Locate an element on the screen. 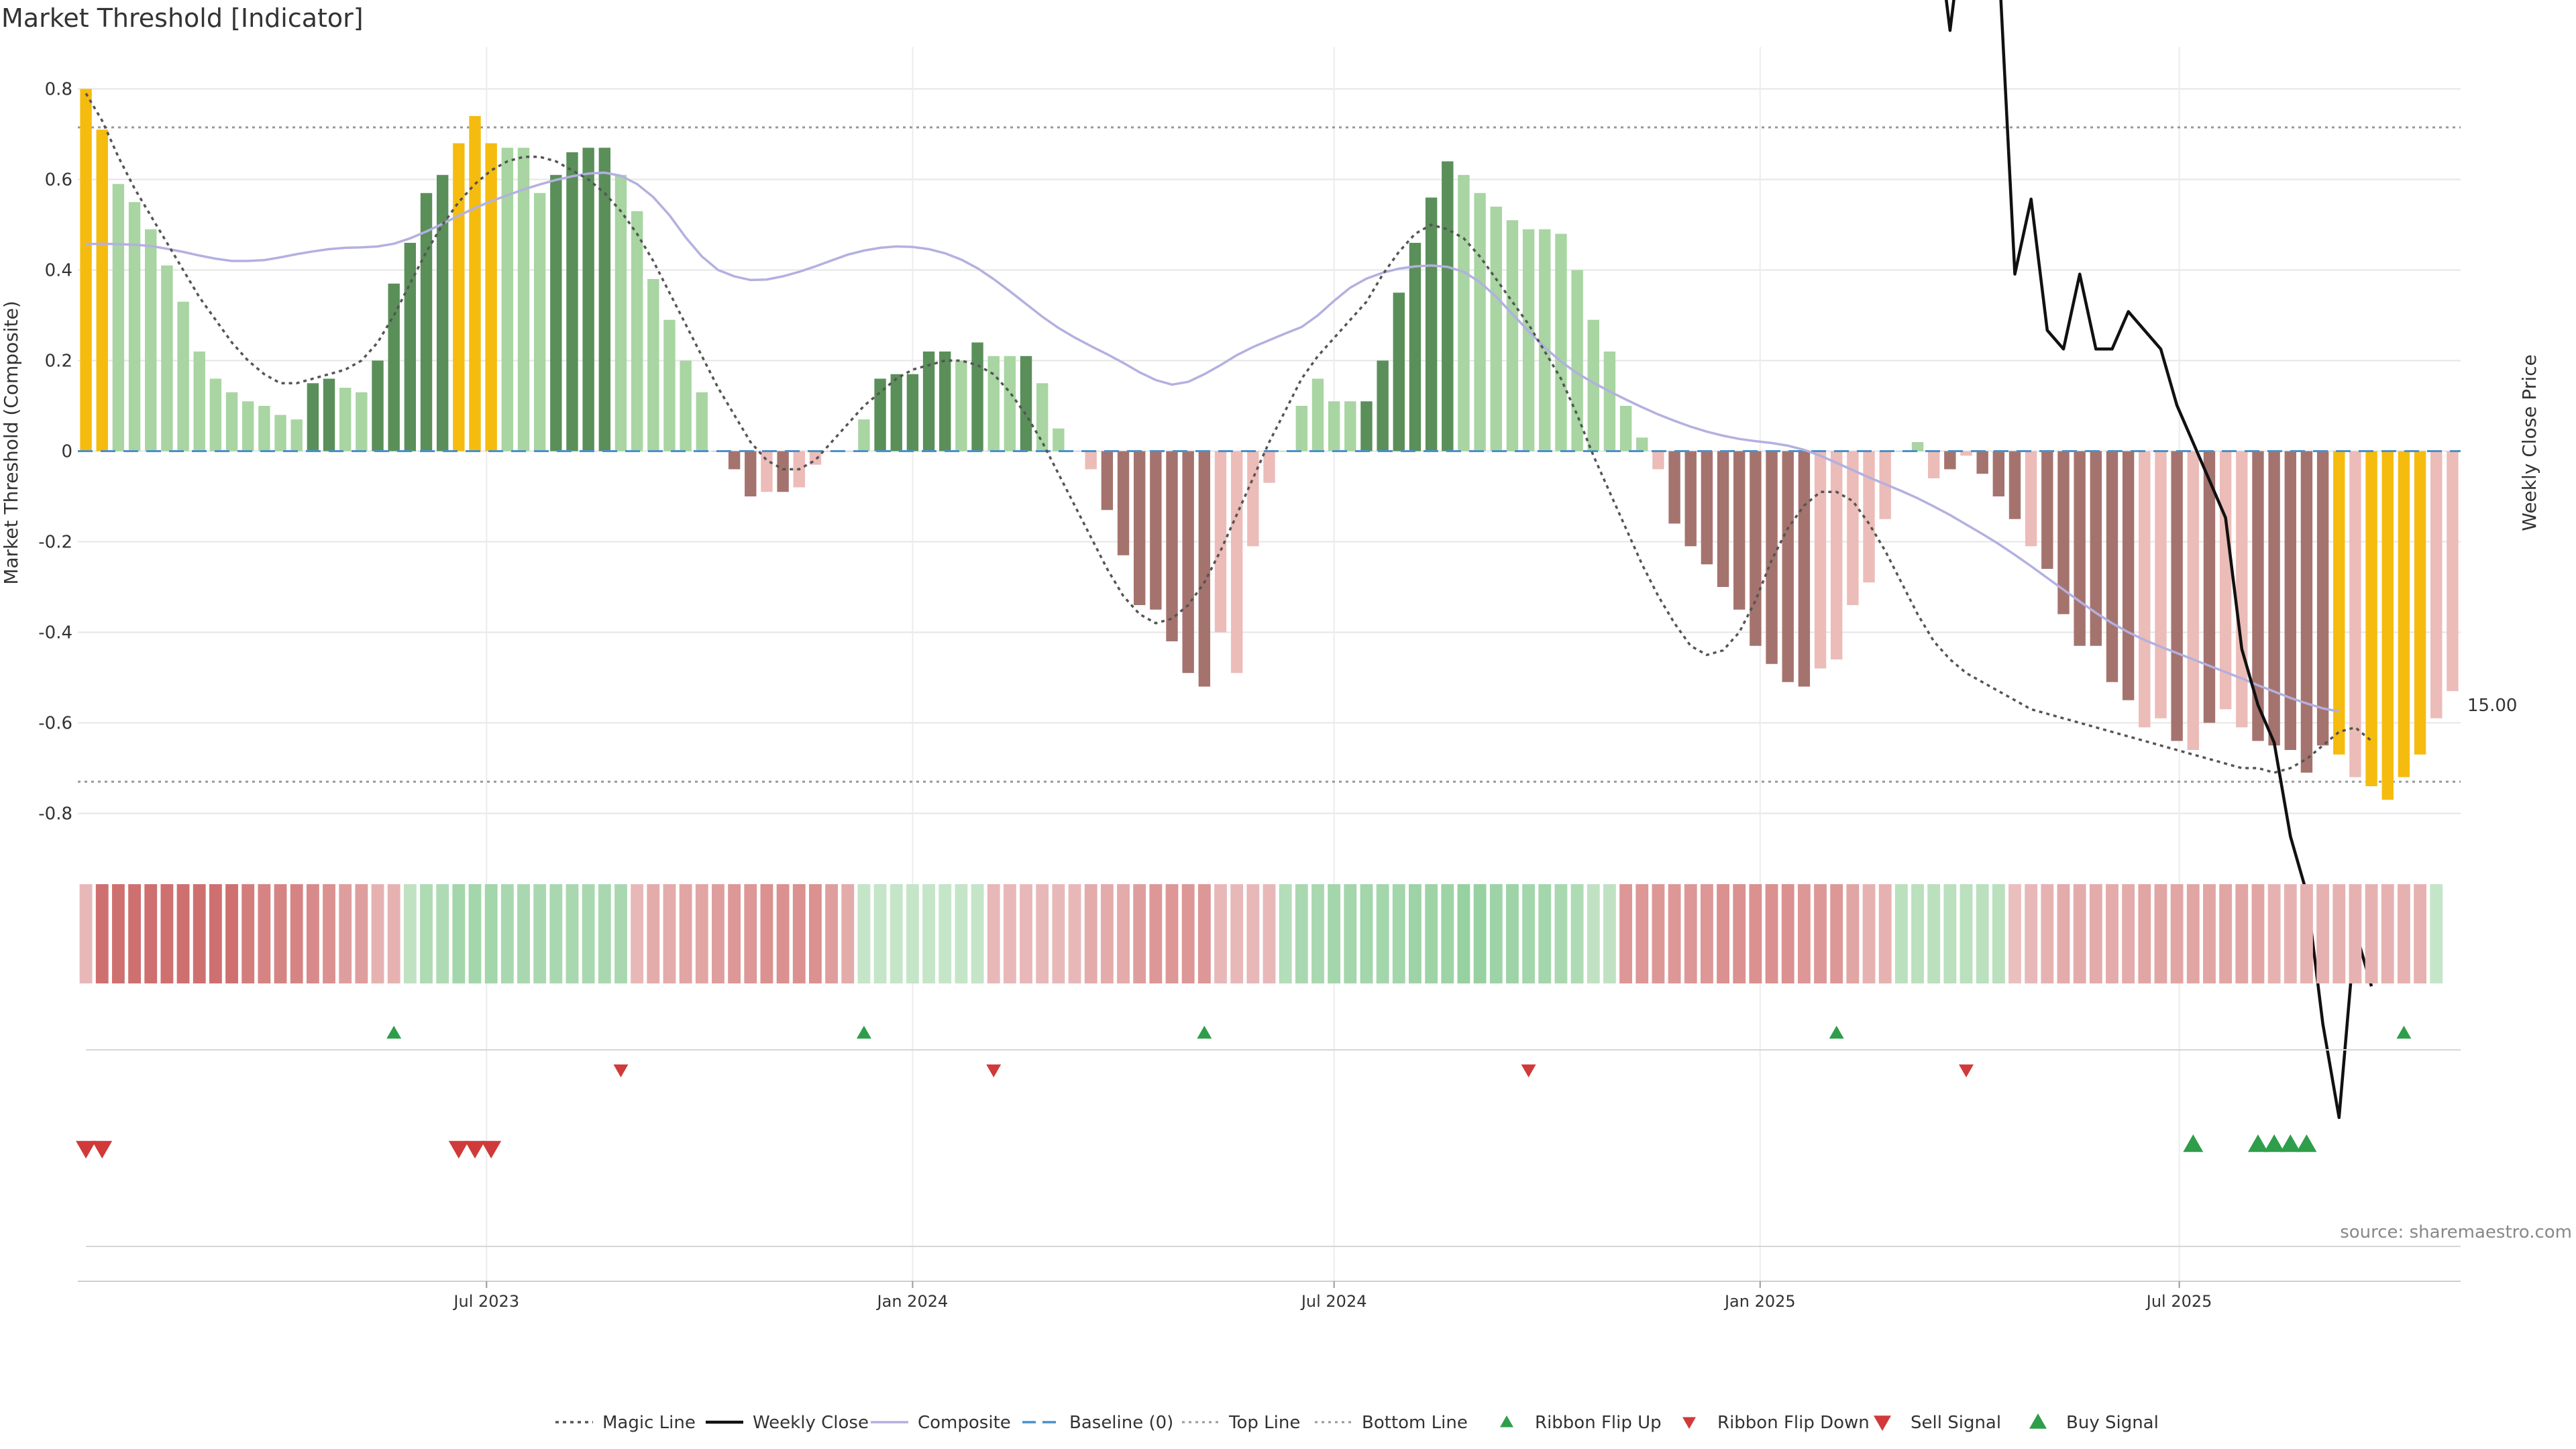 The width and height of the screenshot is (2576, 1449). legend-label-9: Buy Signal is located at coordinates (2112, 1423).